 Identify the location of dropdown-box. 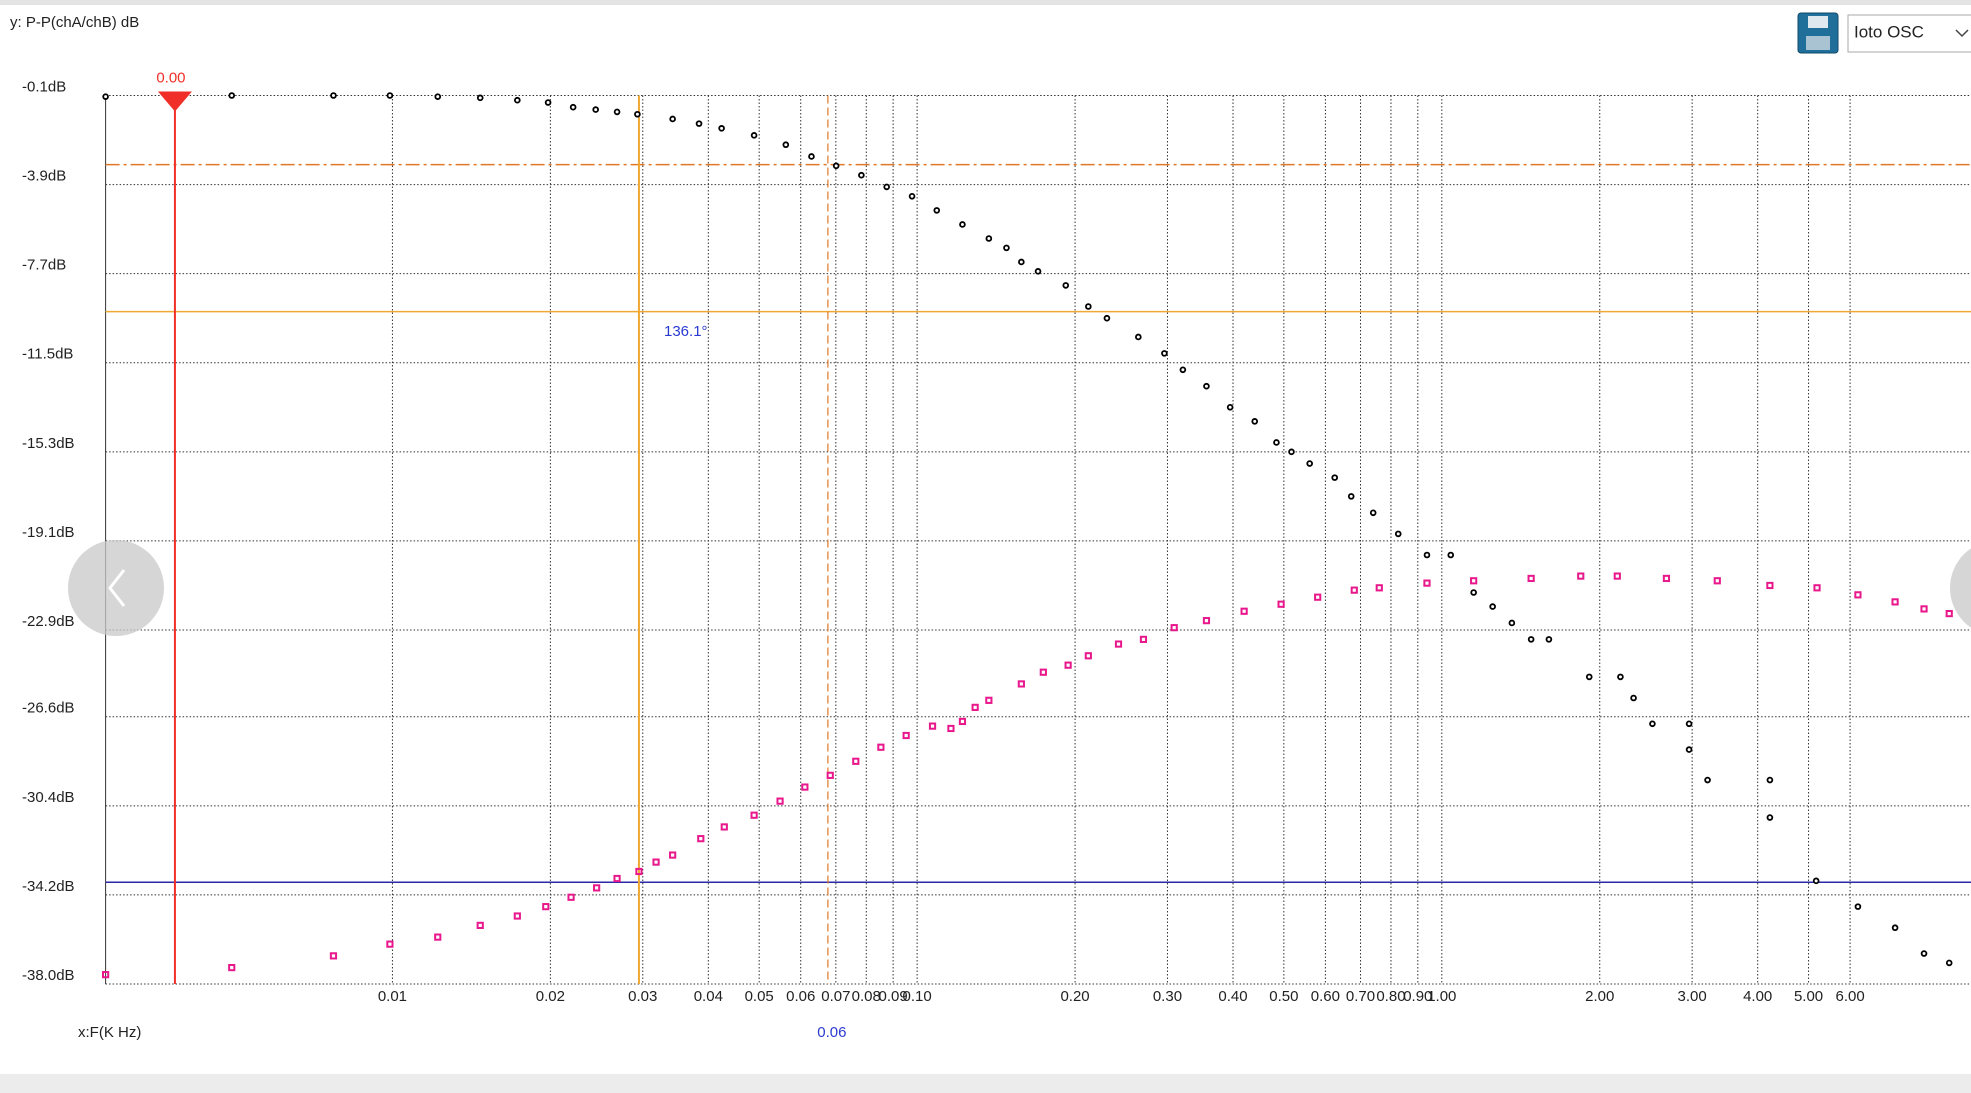
(1909, 33).